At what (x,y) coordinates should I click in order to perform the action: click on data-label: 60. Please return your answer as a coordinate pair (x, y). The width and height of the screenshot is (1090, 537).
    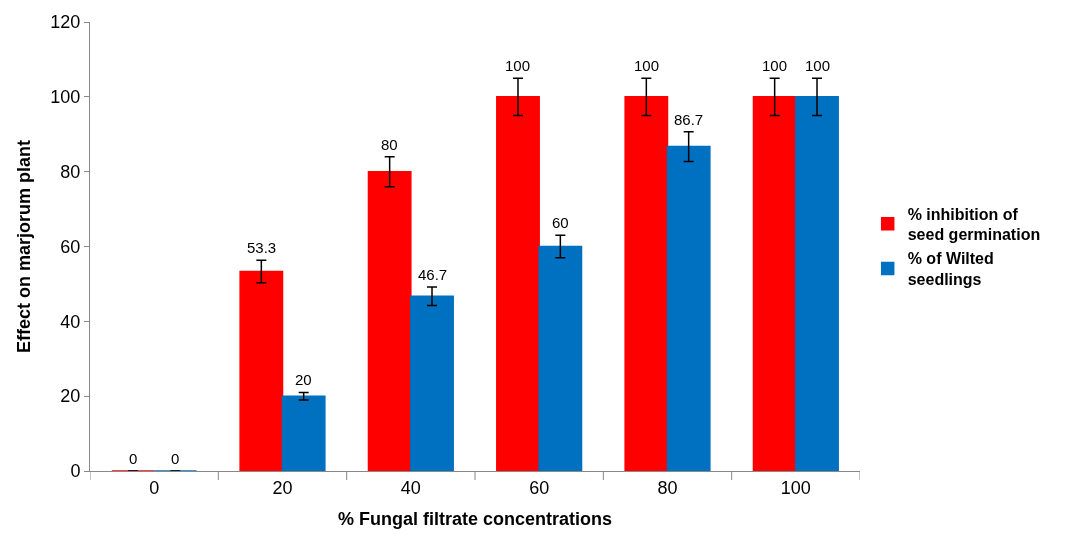
    Looking at the image, I should click on (560, 222).